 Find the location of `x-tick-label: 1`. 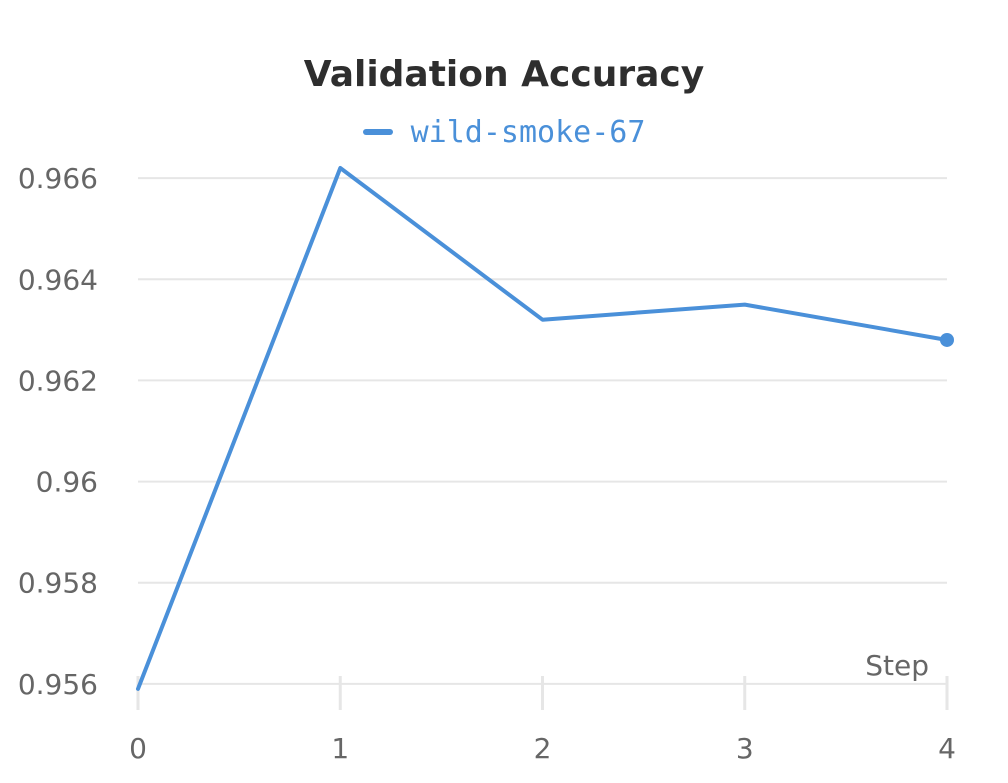

x-tick-label: 1 is located at coordinates (340, 748).